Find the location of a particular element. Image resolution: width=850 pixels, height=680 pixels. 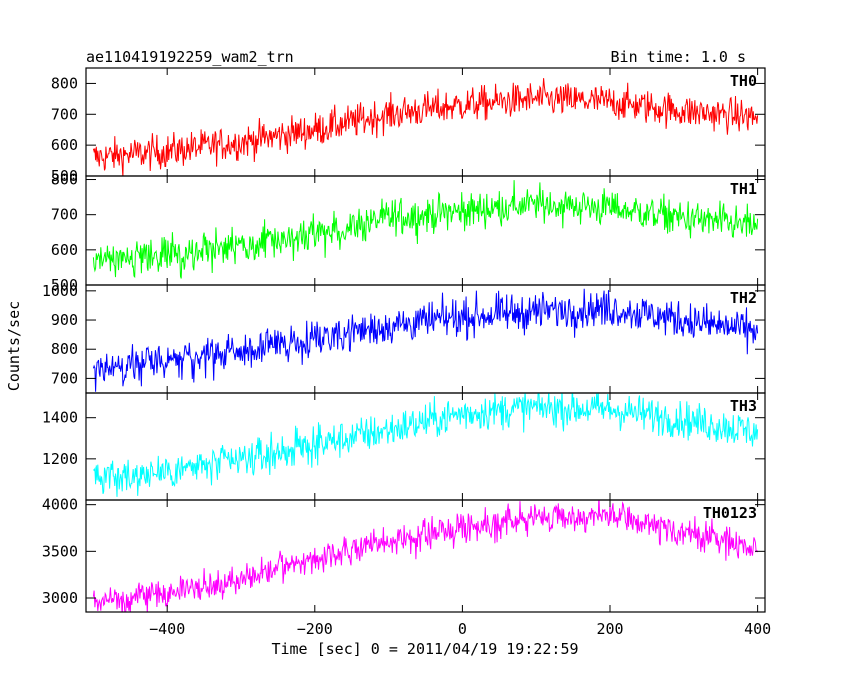

series-line-th0 is located at coordinates (425, 127).